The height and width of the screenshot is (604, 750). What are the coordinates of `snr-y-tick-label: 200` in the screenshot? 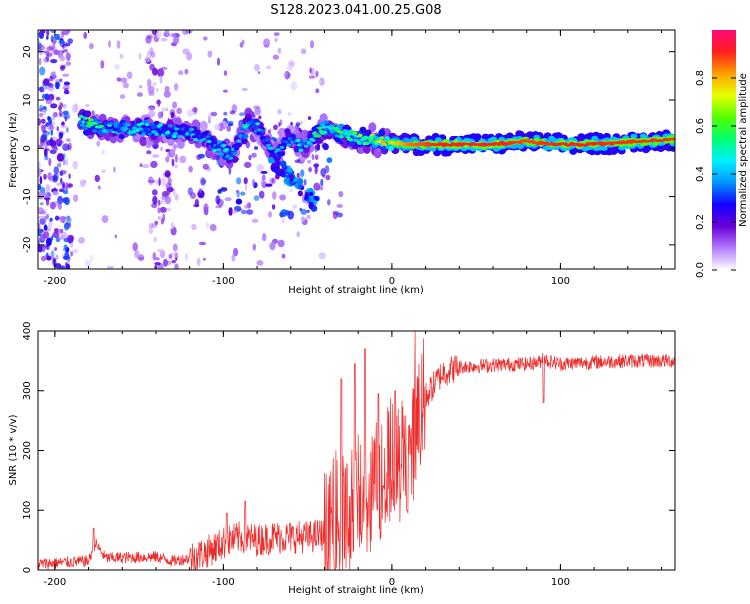 It's located at (27, 450).